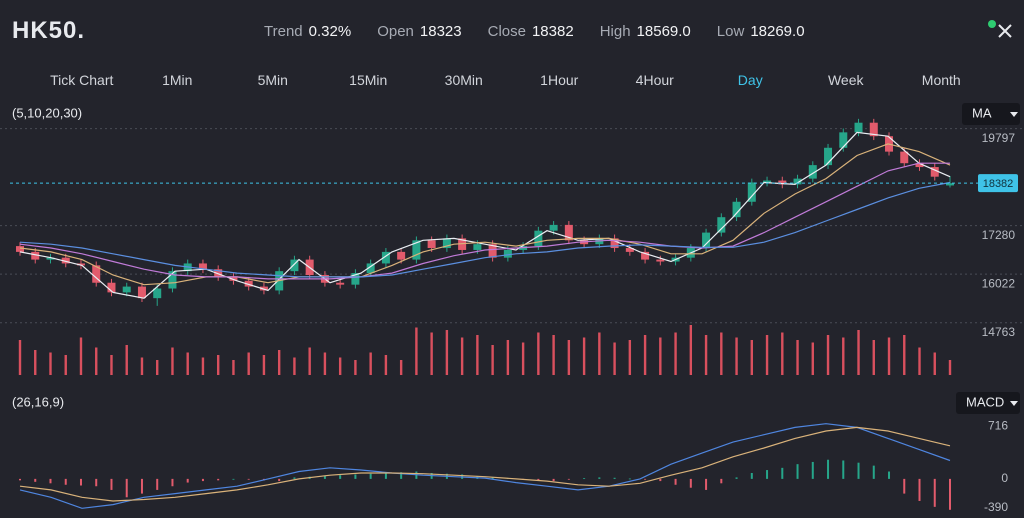  Describe the element at coordinates (440, 31) in the screenshot. I see `stat-value: 18323` at that location.